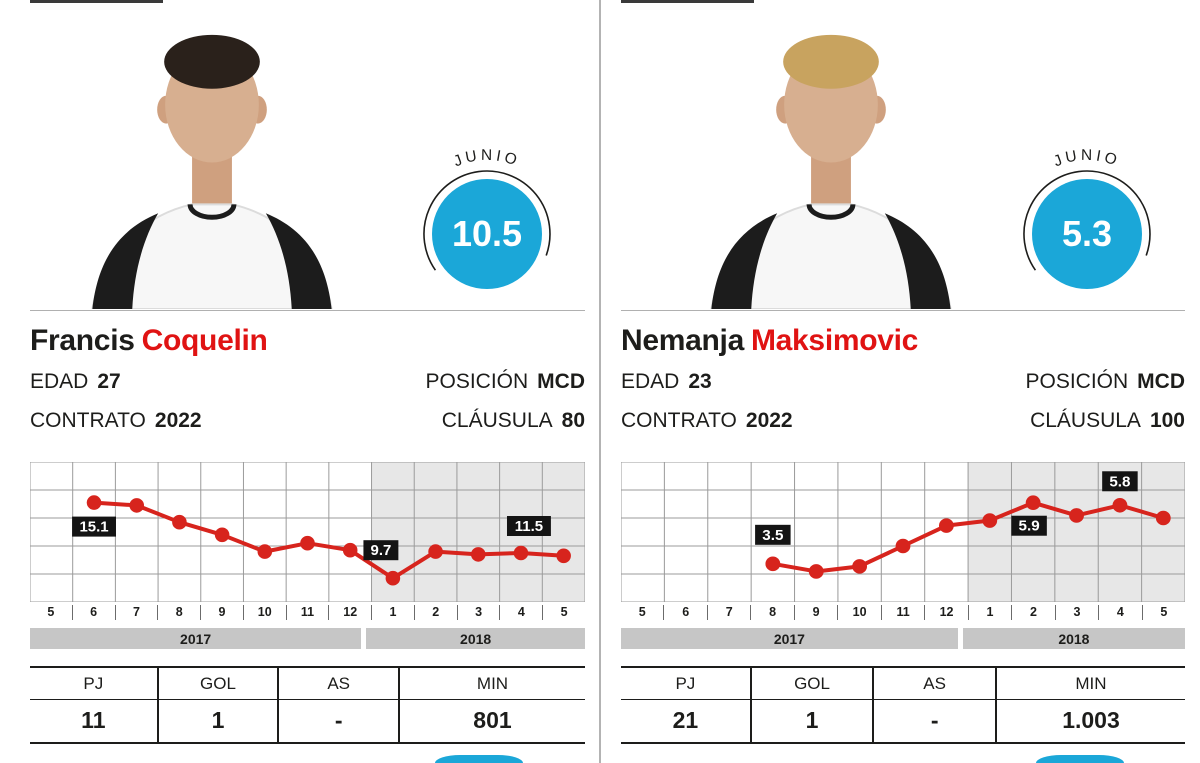 The width and height of the screenshot is (1200, 763). Describe the element at coordinates (93, 722) in the screenshot. I see `stat-value: 11` at that location.